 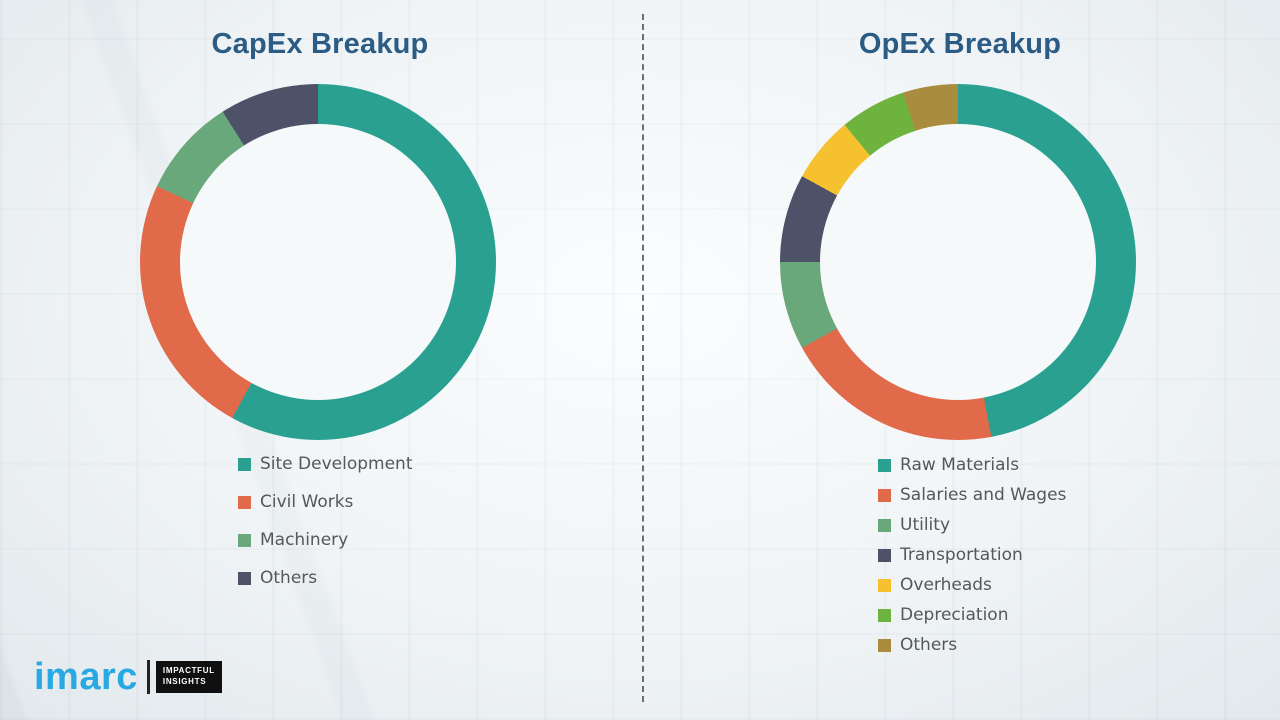 I want to click on dashed-divider-line, so click(x=643, y=358).